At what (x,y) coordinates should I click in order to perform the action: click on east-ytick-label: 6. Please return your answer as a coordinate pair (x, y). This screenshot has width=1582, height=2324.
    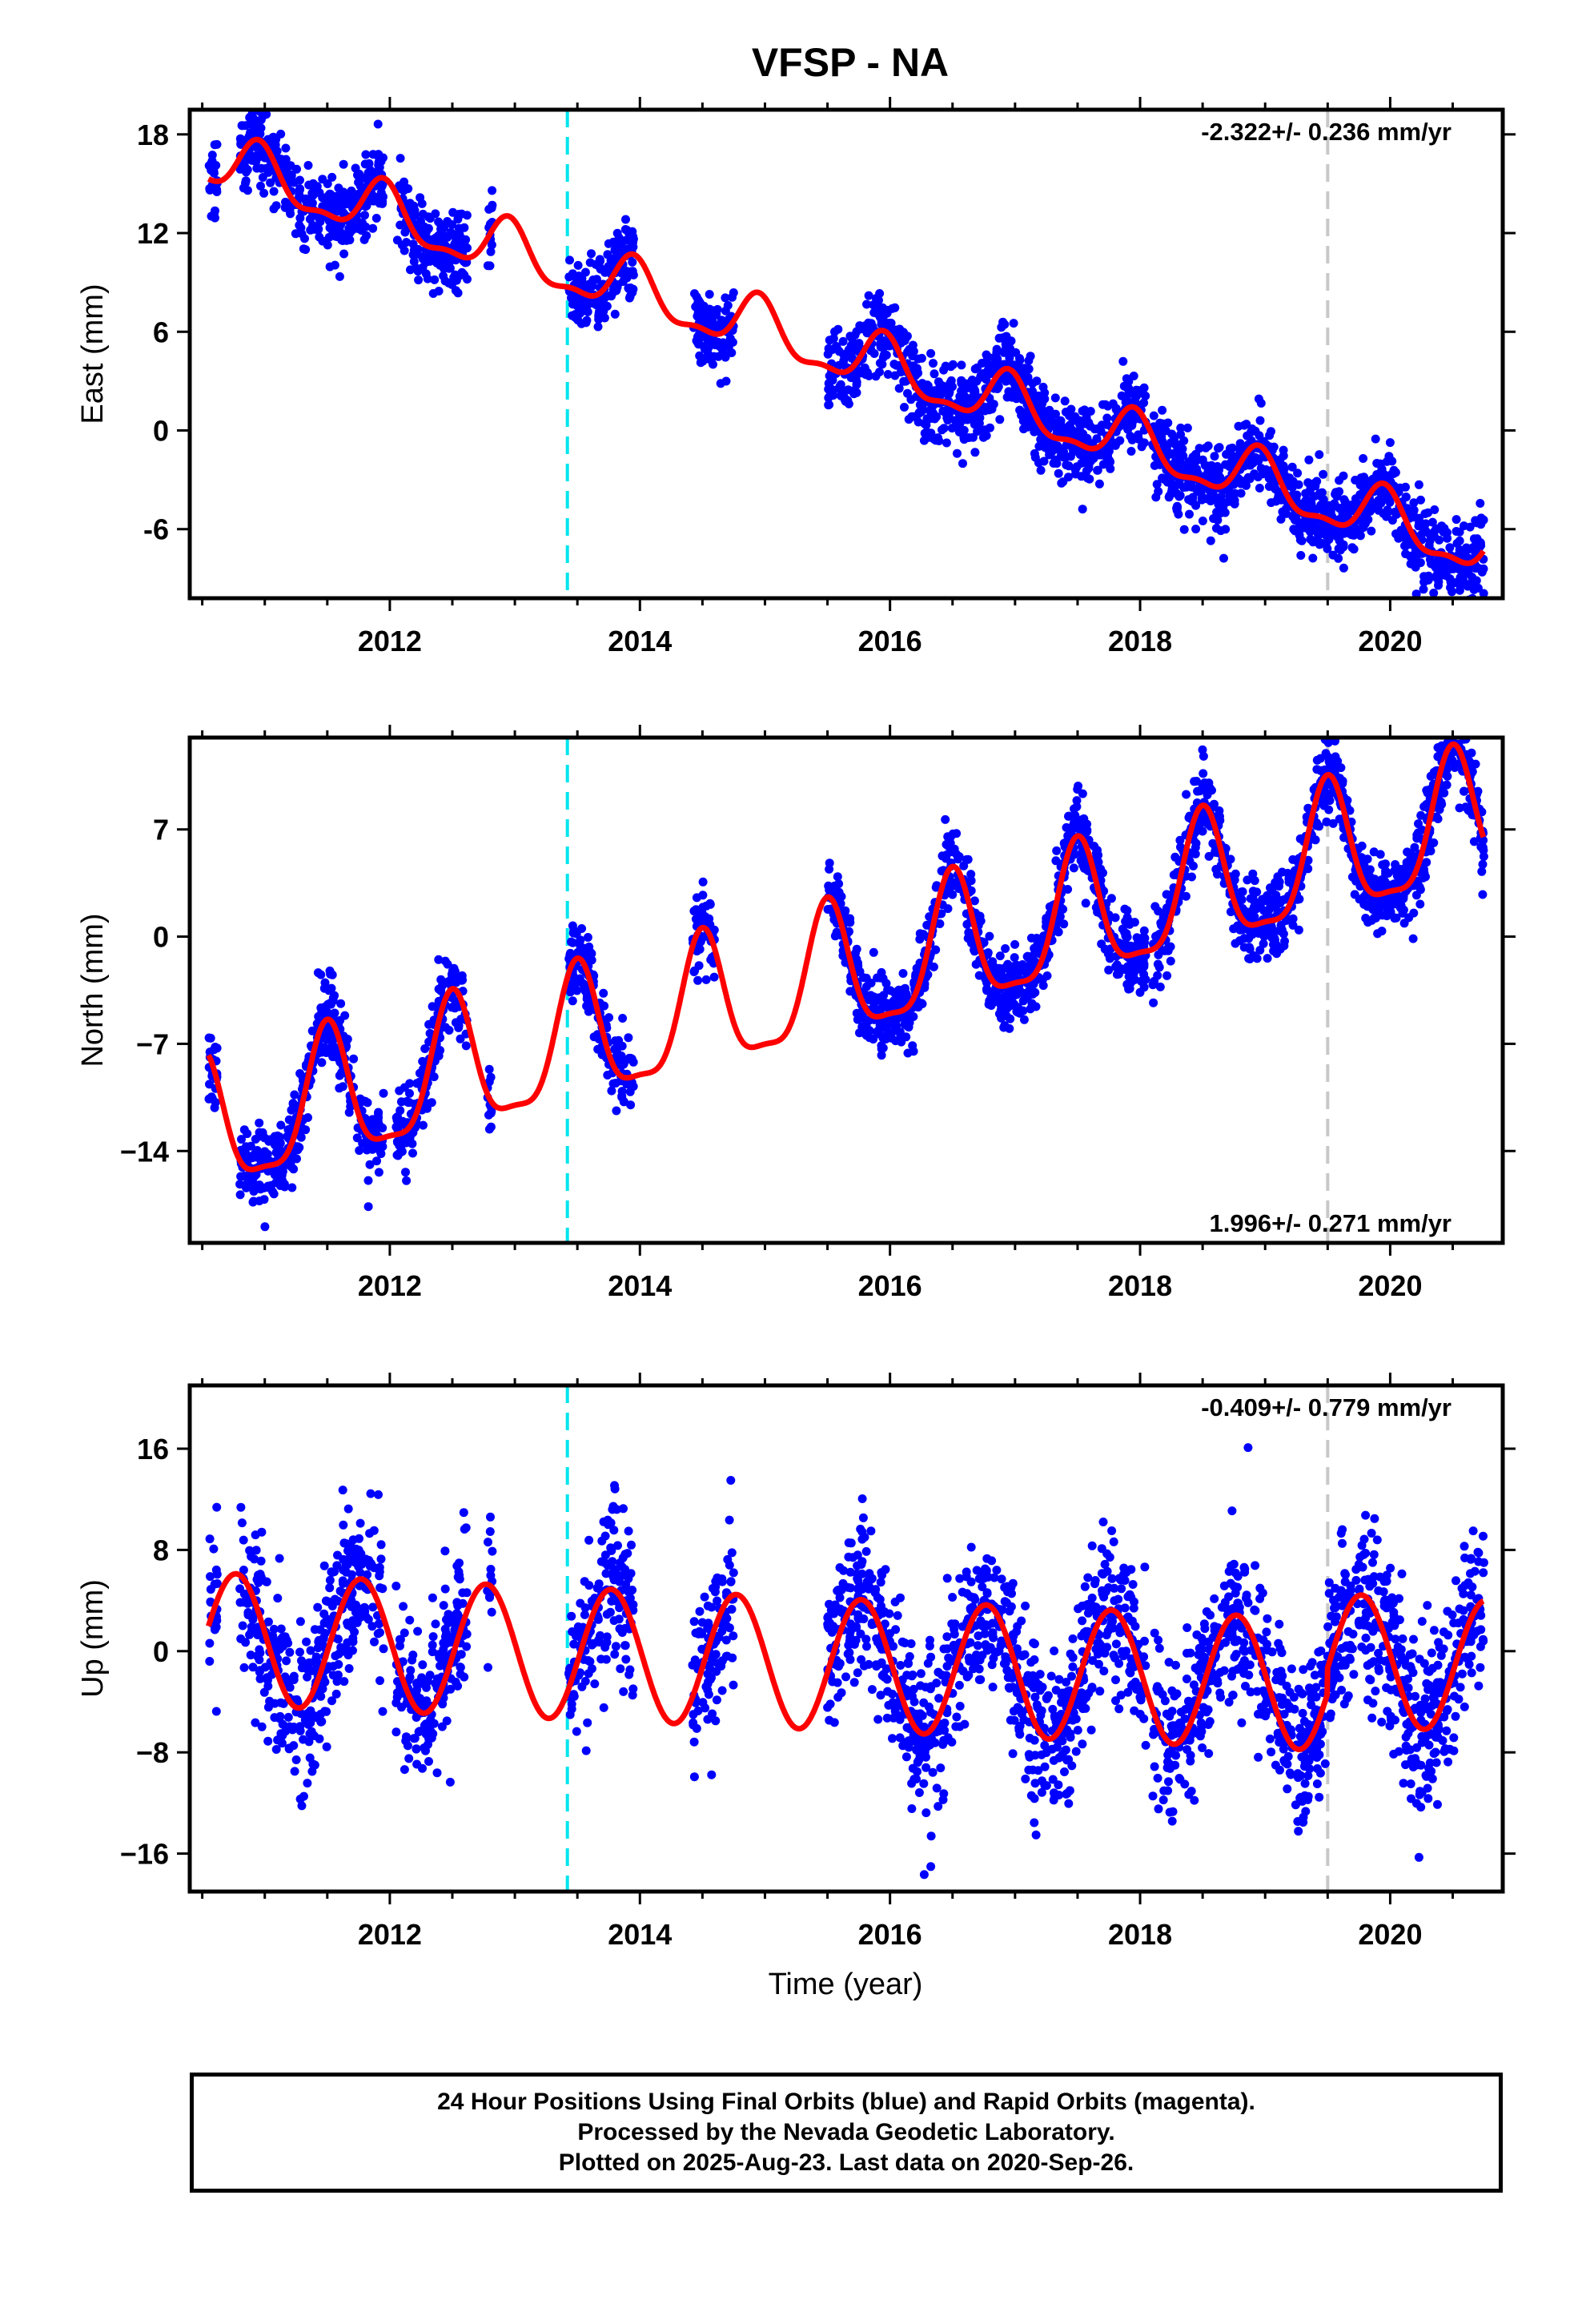
    Looking at the image, I should click on (161, 332).